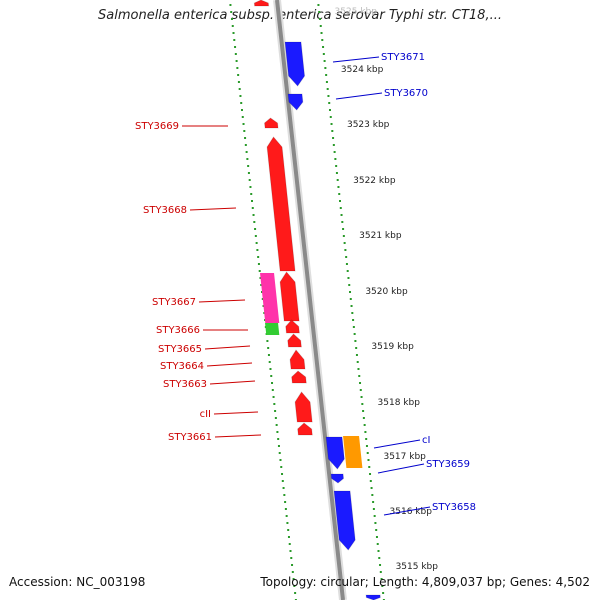 This screenshot has width=600, height=600. I want to click on gene-sty3658, so click(344, 520).